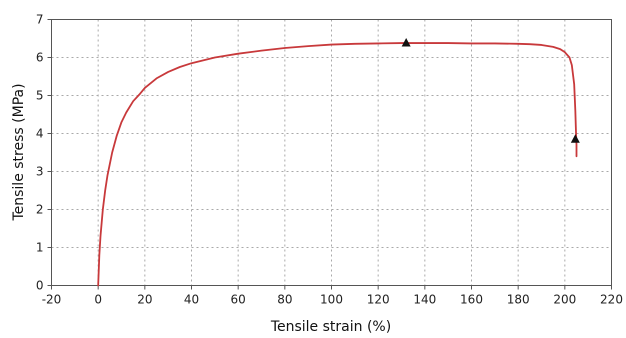 The width and height of the screenshot is (626, 338). Describe the element at coordinates (40, 286) in the screenshot. I see `y-tick-label: 0` at that location.